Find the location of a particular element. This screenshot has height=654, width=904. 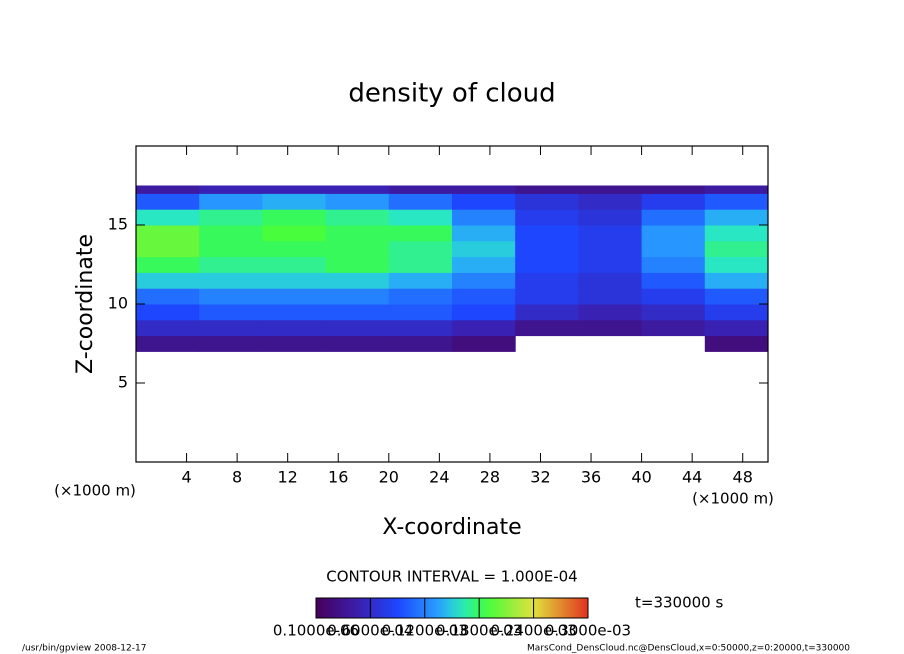

footer-left: /usr/bin/gpview 2008-12-17 is located at coordinates (84, 649).